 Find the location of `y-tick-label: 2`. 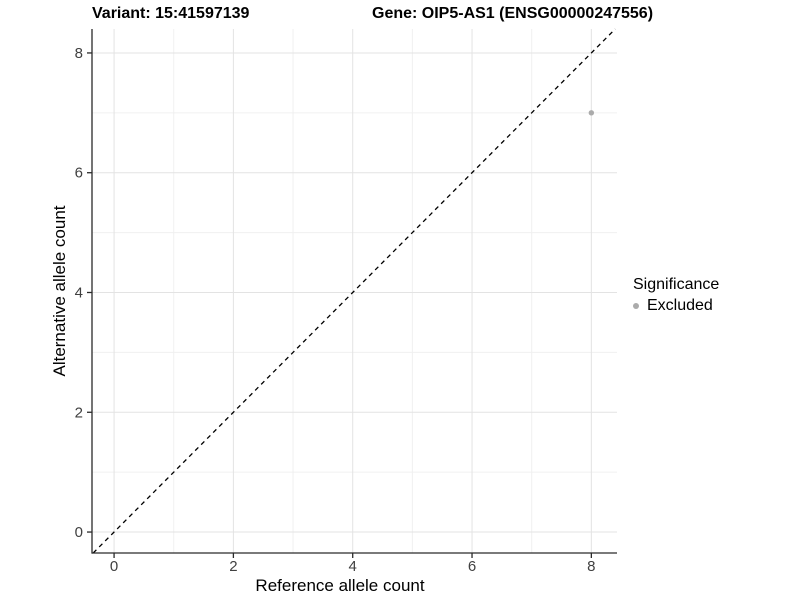

y-tick-label: 2 is located at coordinates (79, 412).